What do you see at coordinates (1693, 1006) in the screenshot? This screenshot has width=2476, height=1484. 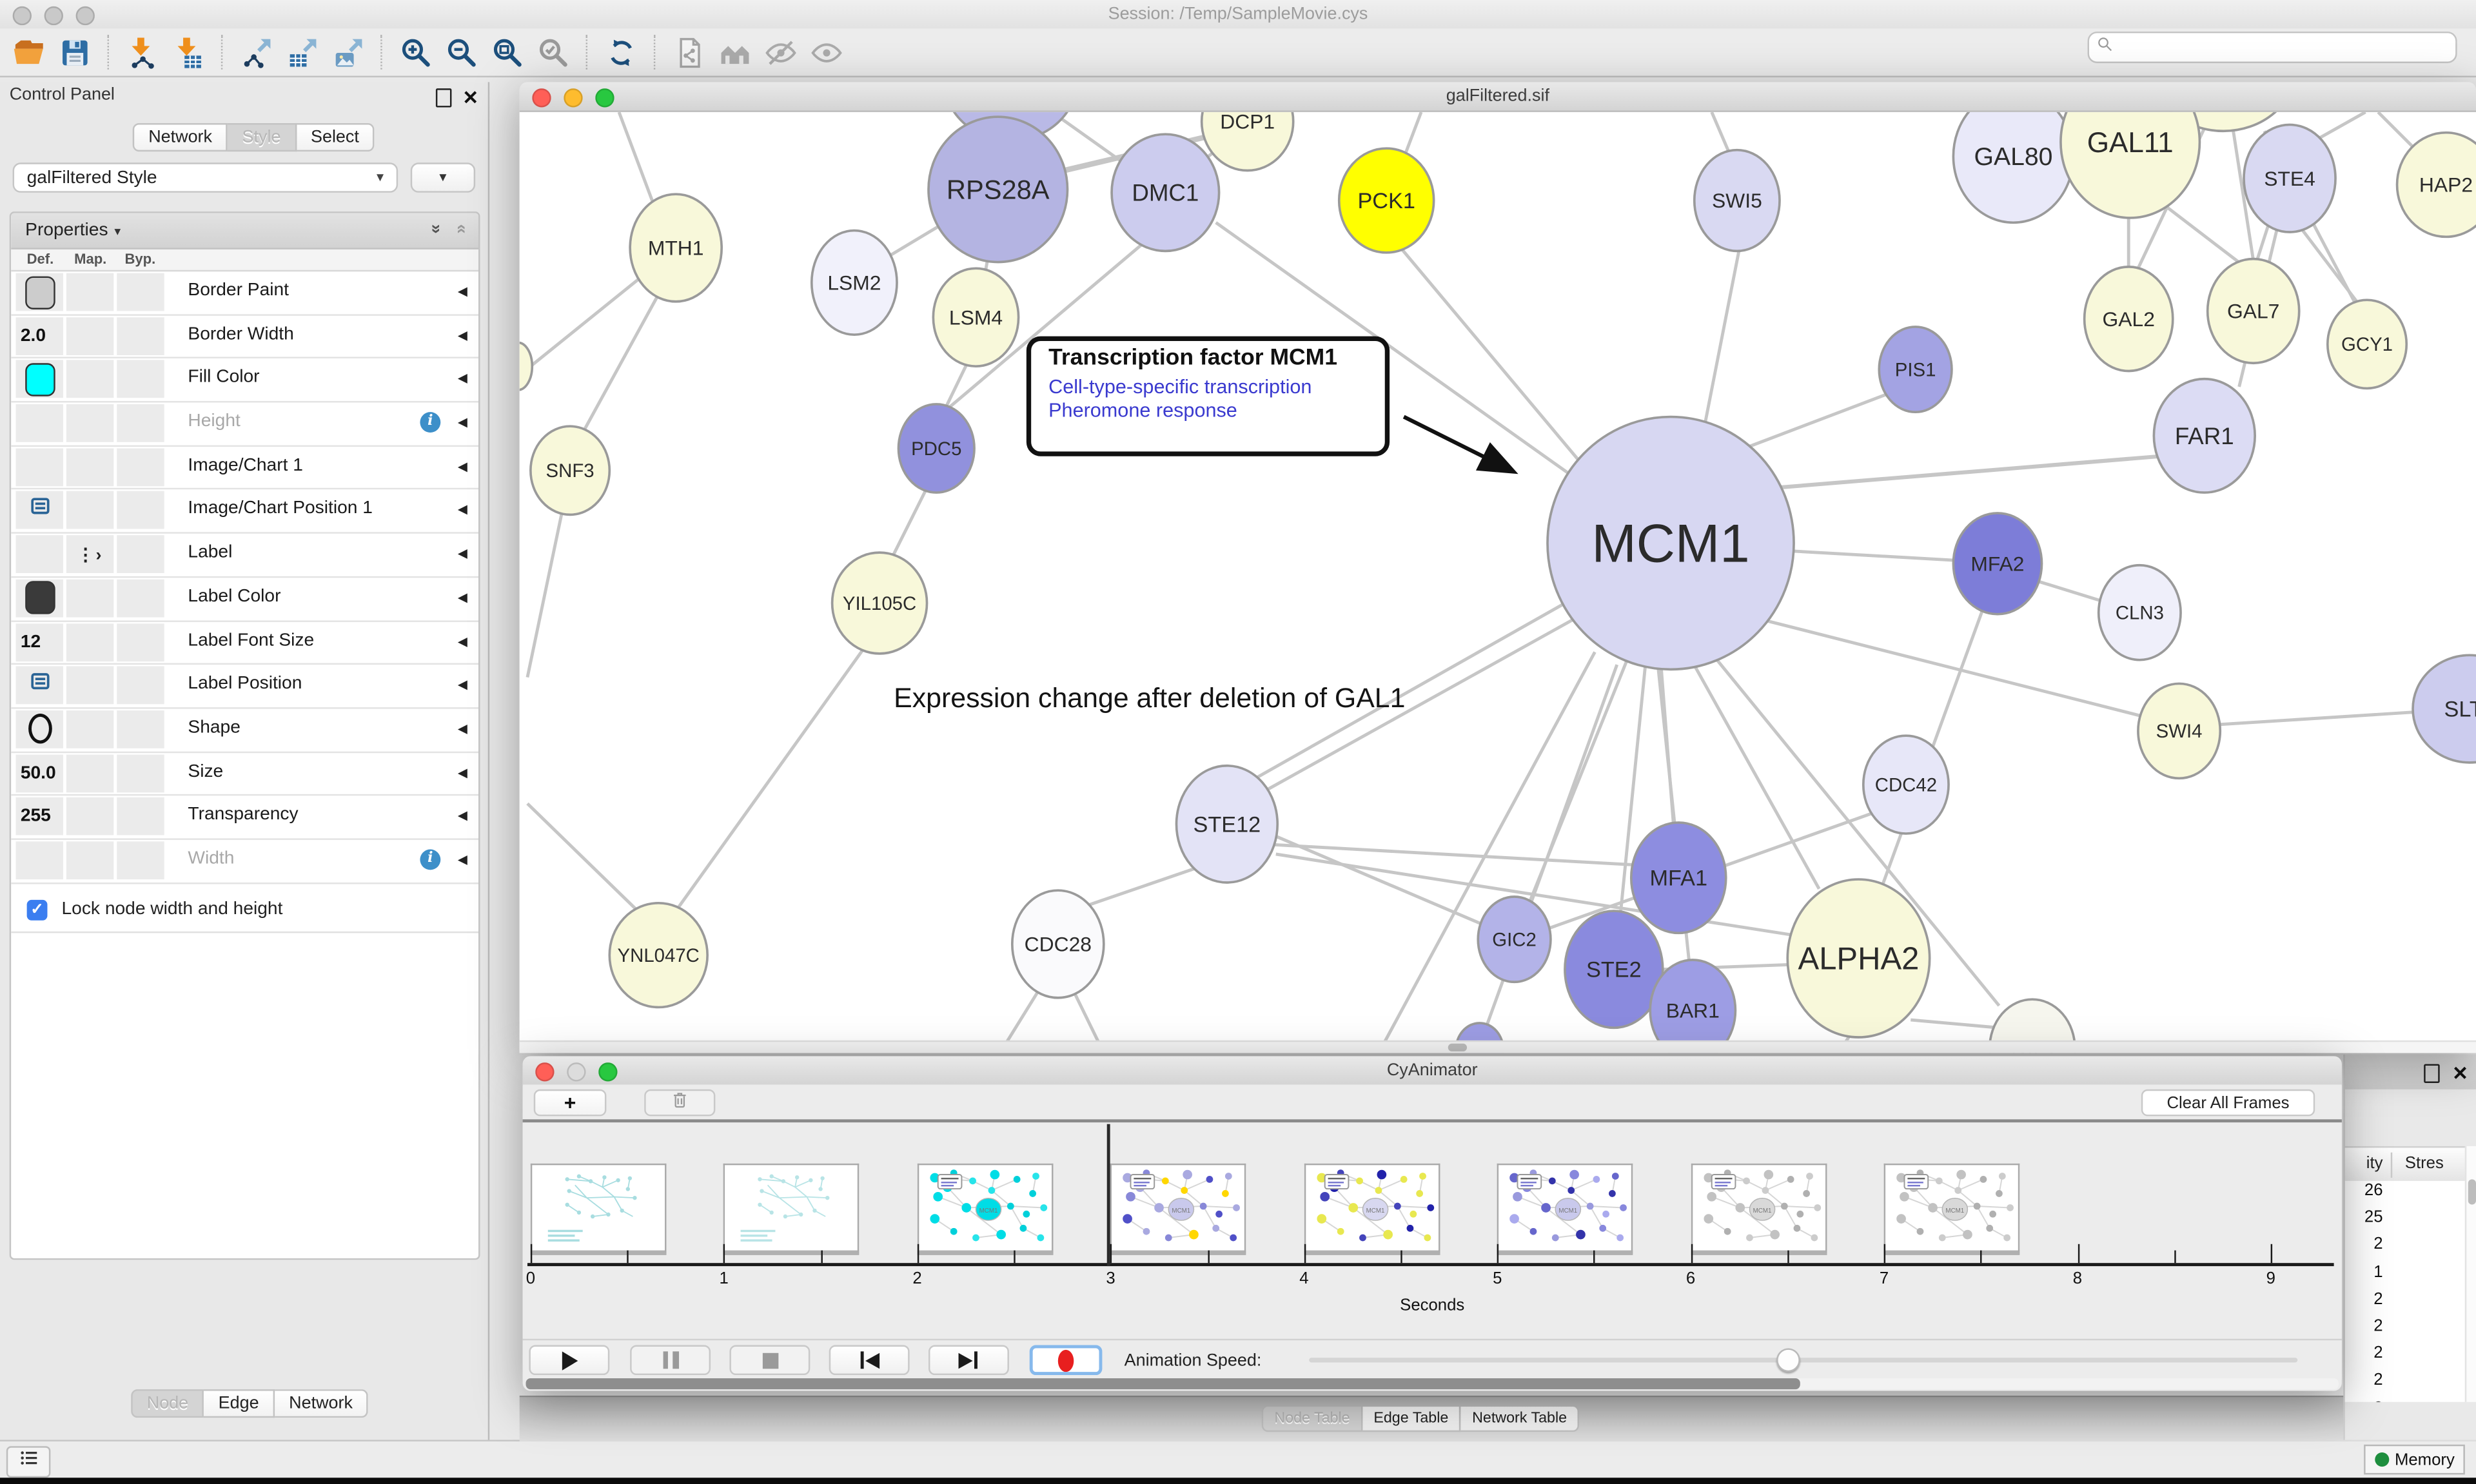 I see `network-node-BAR1: BAR1` at bounding box center [1693, 1006].